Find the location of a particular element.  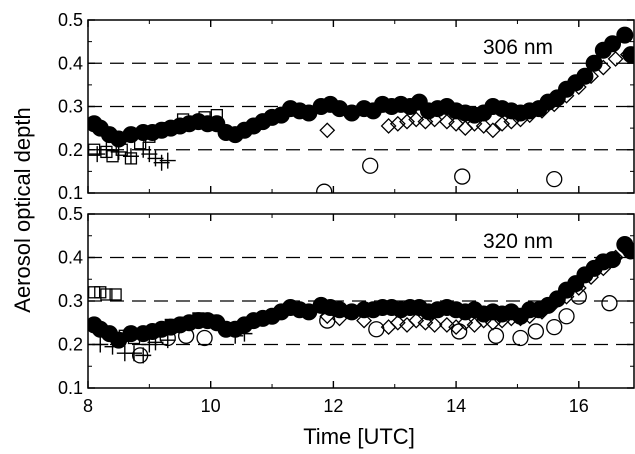

x-tick-label: 14 is located at coordinates (456, 406).